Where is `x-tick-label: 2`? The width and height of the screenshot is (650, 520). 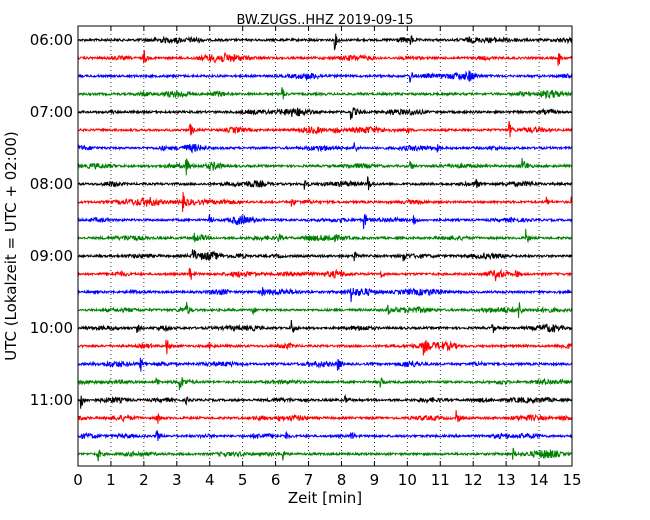
x-tick-label: 2 is located at coordinates (144, 480).